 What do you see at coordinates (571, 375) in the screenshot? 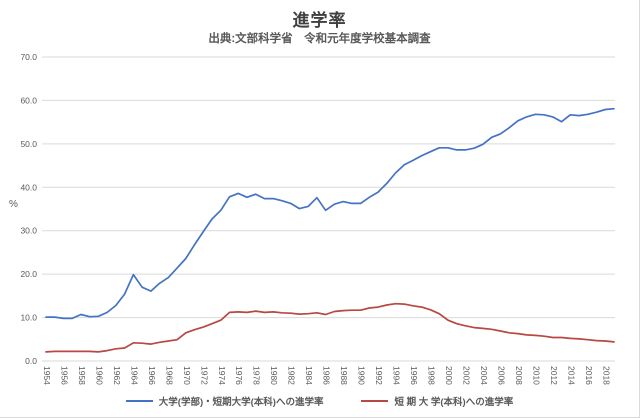
I see `x-tick-label: 2014` at bounding box center [571, 375].